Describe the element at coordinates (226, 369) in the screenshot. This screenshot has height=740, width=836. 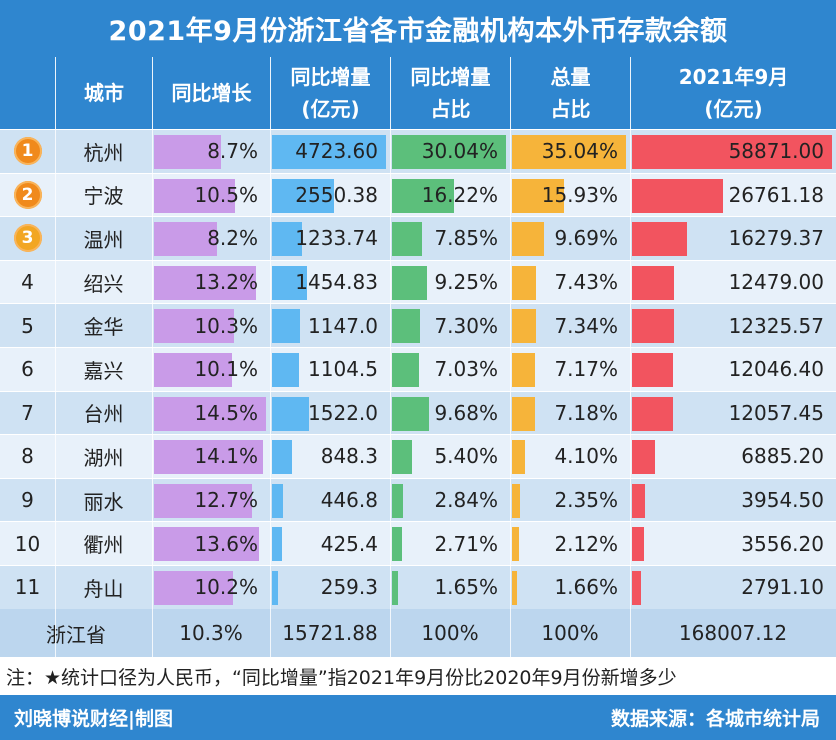
I see `data-label-growth: 10.1%` at that location.